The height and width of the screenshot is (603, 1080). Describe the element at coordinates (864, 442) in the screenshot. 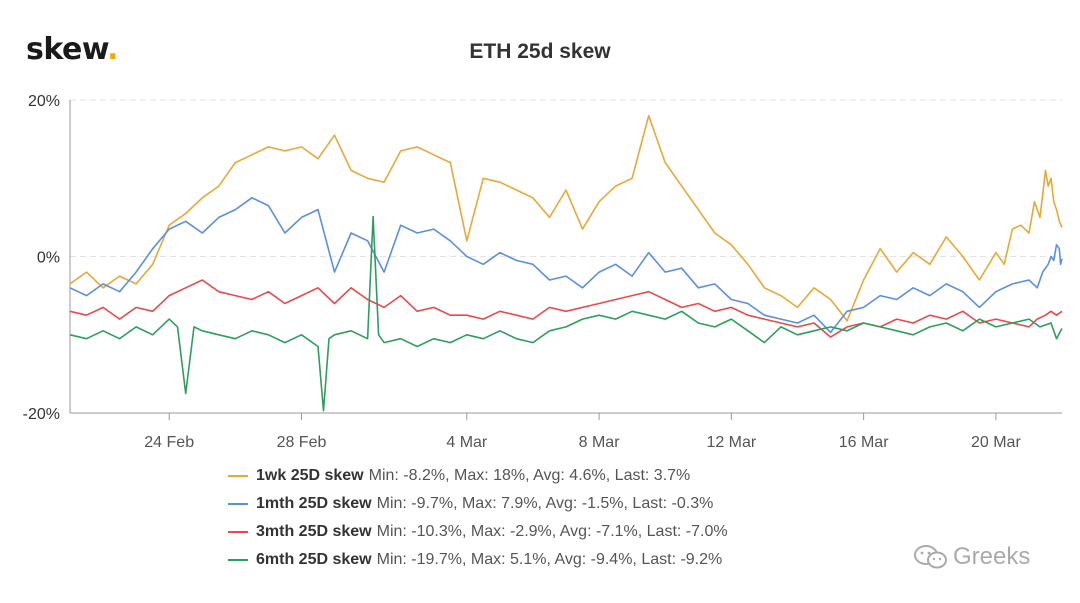

I see `x-tick-label: 16 Mar` at that location.